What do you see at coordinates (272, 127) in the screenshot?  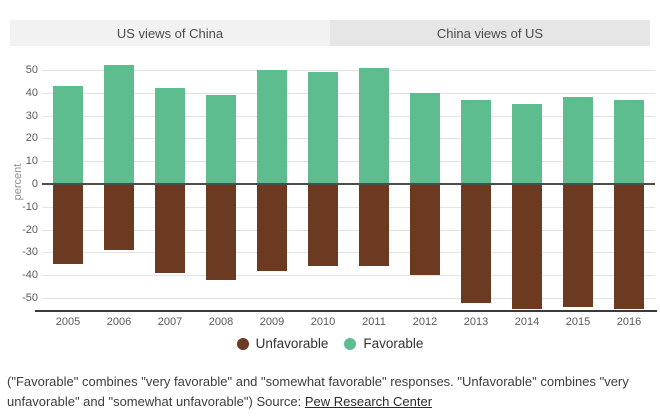 I see `favorable-bar-2009` at bounding box center [272, 127].